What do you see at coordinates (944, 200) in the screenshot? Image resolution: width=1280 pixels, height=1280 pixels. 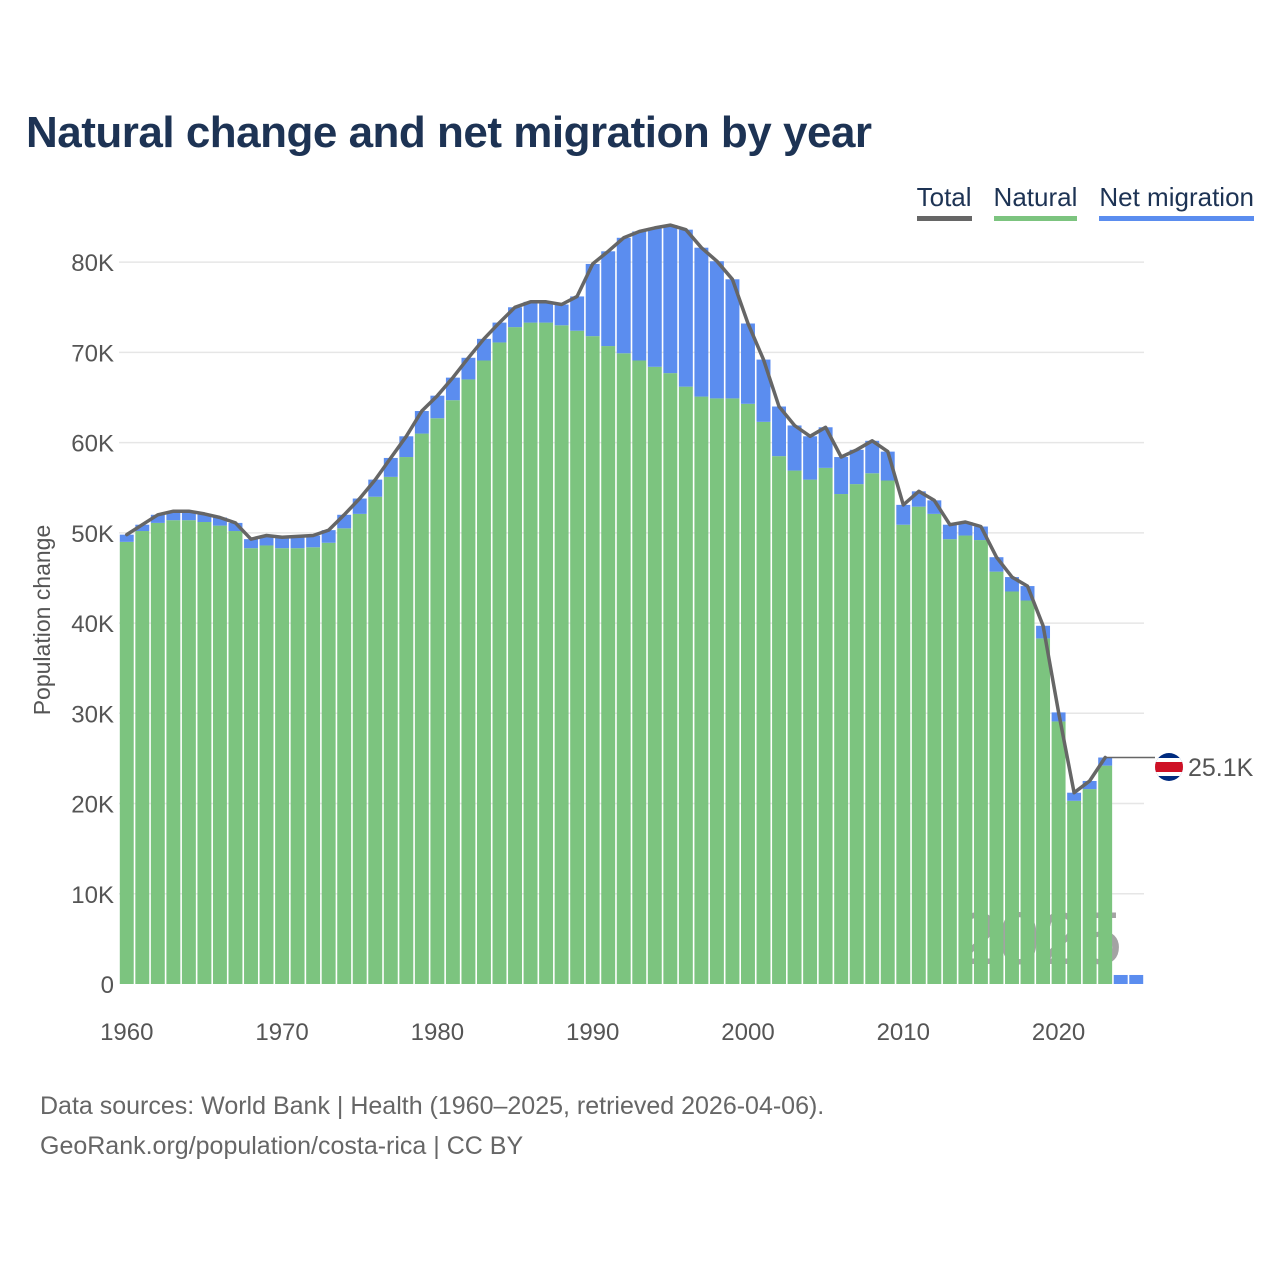 I see `legend-total: Total` at bounding box center [944, 200].